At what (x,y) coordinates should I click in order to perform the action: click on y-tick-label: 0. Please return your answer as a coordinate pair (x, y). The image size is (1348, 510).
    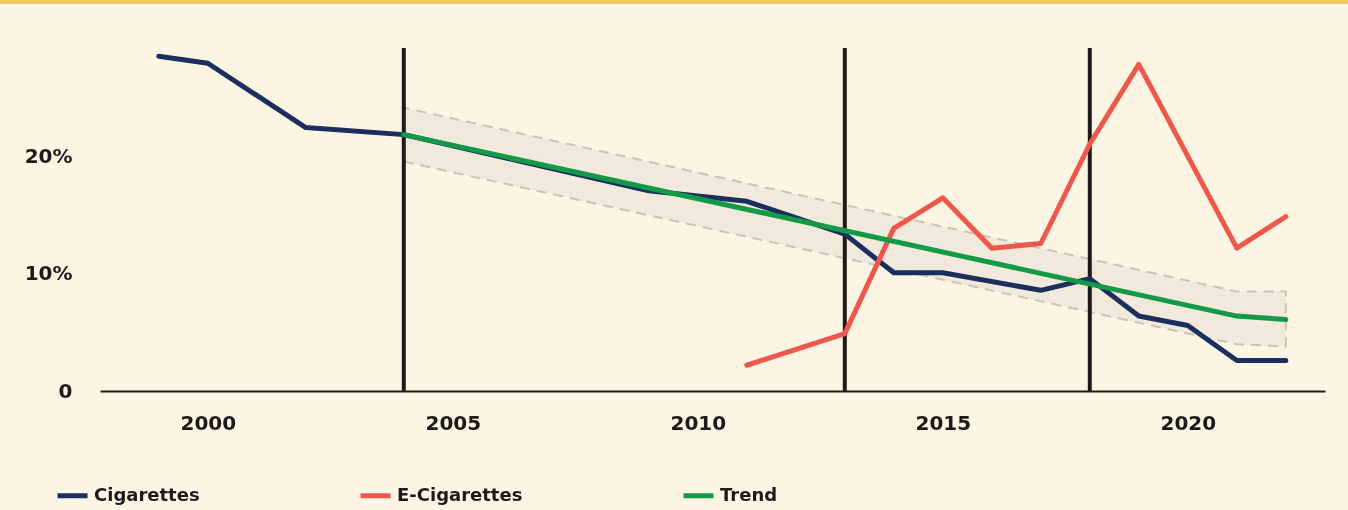
    Looking at the image, I should click on (65, 390).